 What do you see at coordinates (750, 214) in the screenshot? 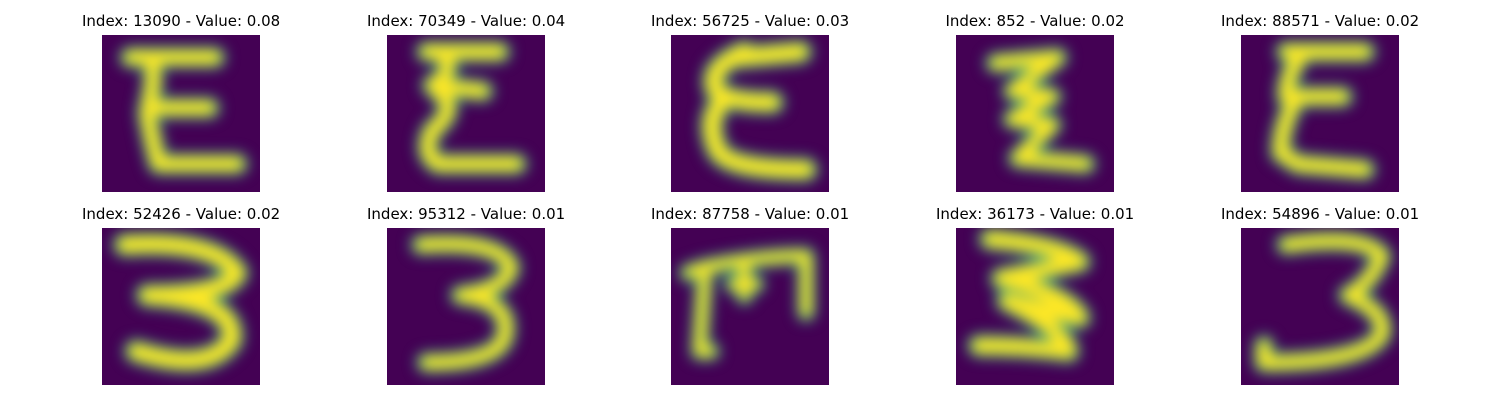
I see `panel-title: Index: 87758 - Value: 0.01` at bounding box center [750, 214].